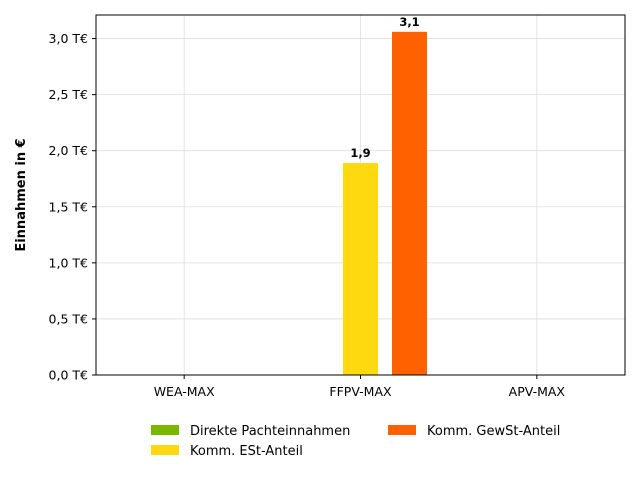 The image size is (640, 480). What do you see at coordinates (68, 262) in the screenshot?
I see `y-tick-label: 1,0 T€` at bounding box center [68, 262].